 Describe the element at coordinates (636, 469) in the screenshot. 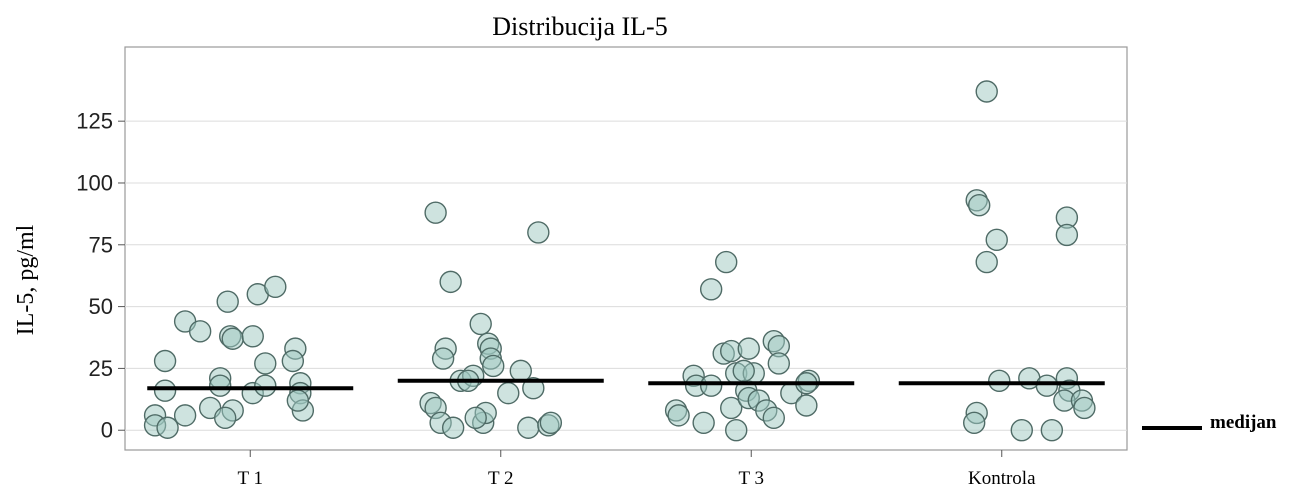

I see `x-axis: T 1 T 2 T 3 Kontrola` at that location.